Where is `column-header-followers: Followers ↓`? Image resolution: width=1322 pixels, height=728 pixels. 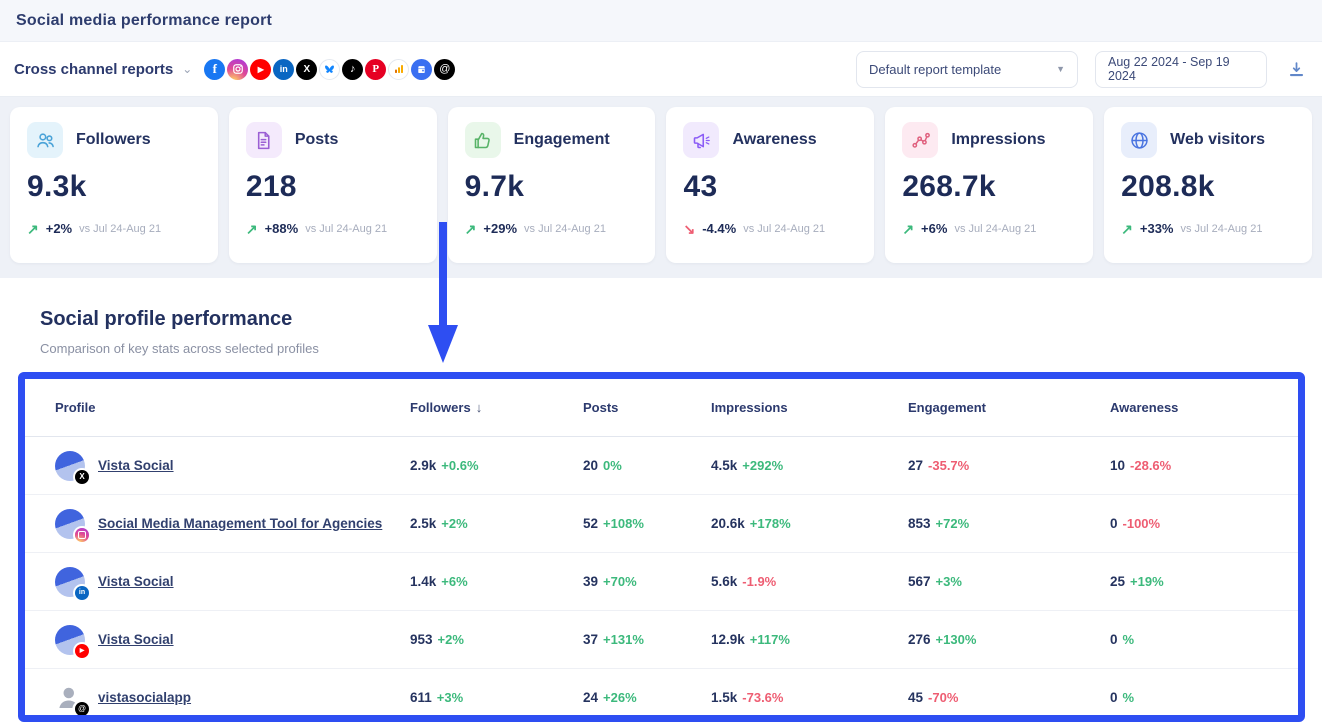
column-header-followers: Followers ↓ is located at coordinates (446, 407).